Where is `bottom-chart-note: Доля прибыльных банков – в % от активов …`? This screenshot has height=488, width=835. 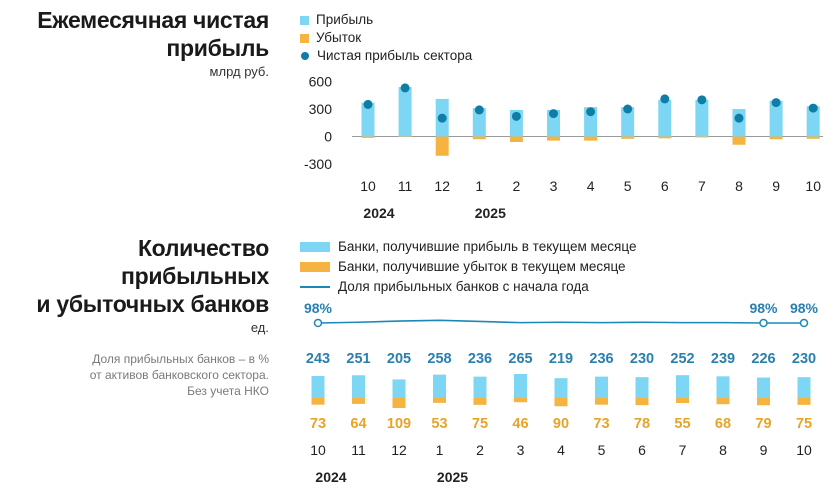
bottom-chart-note: Доля прибыльных банков – в % от активов … is located at coordinates (179, 375).